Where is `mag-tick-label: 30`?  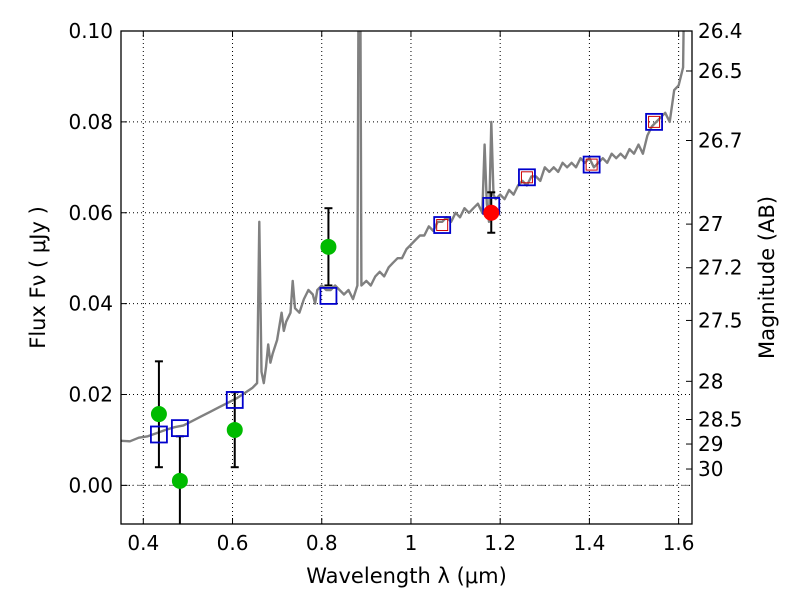
mag-tick-label: 30 is located at coordinates (710, 469).